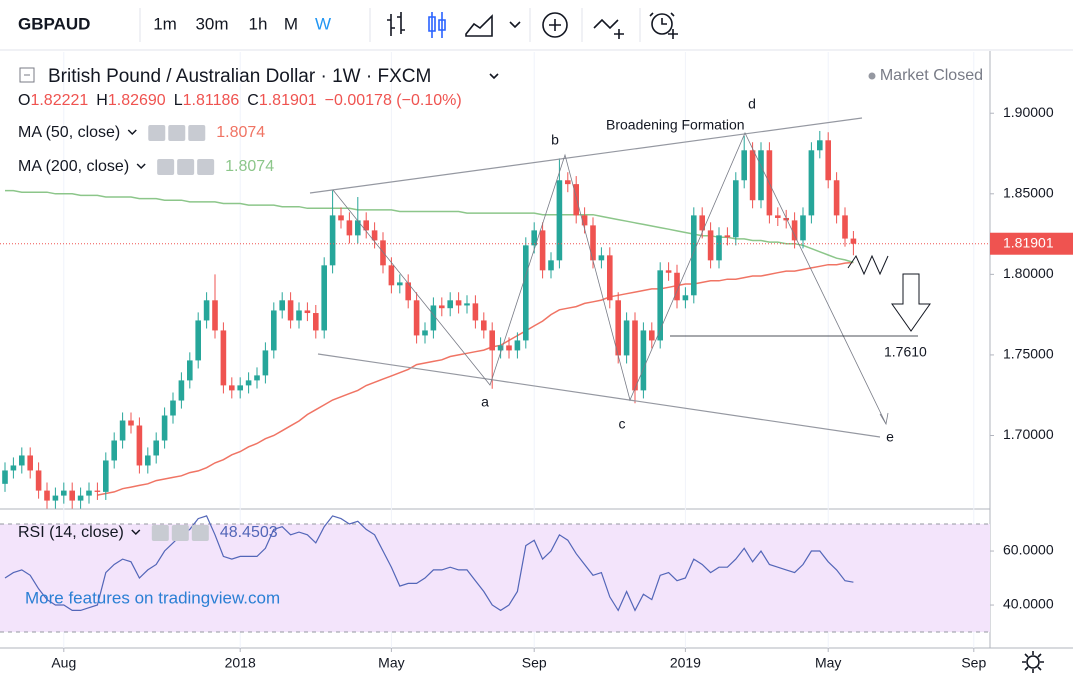 This screenshot has height=682, width=1073. Describe the element at coordinates (291, 23) in the screenshot. I see `interval-button: M` at that location.